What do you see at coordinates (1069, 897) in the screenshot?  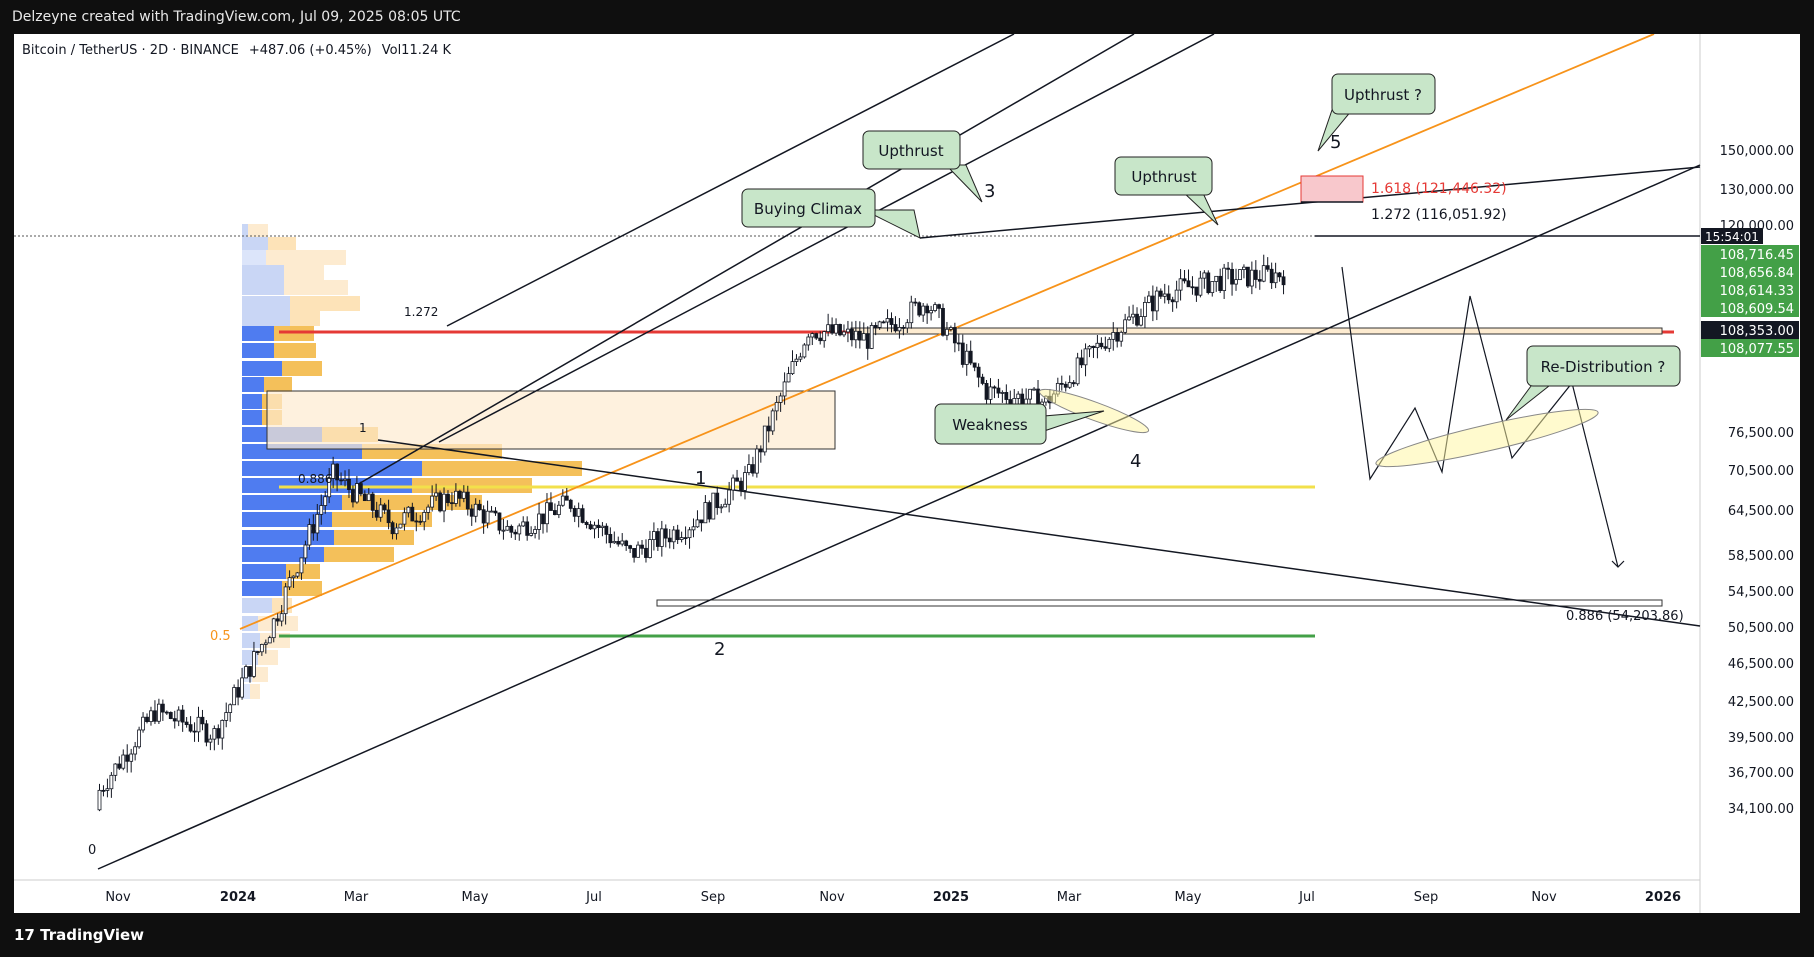 I see `time-tick-label: Mar` at bounding box center [1069, 897].